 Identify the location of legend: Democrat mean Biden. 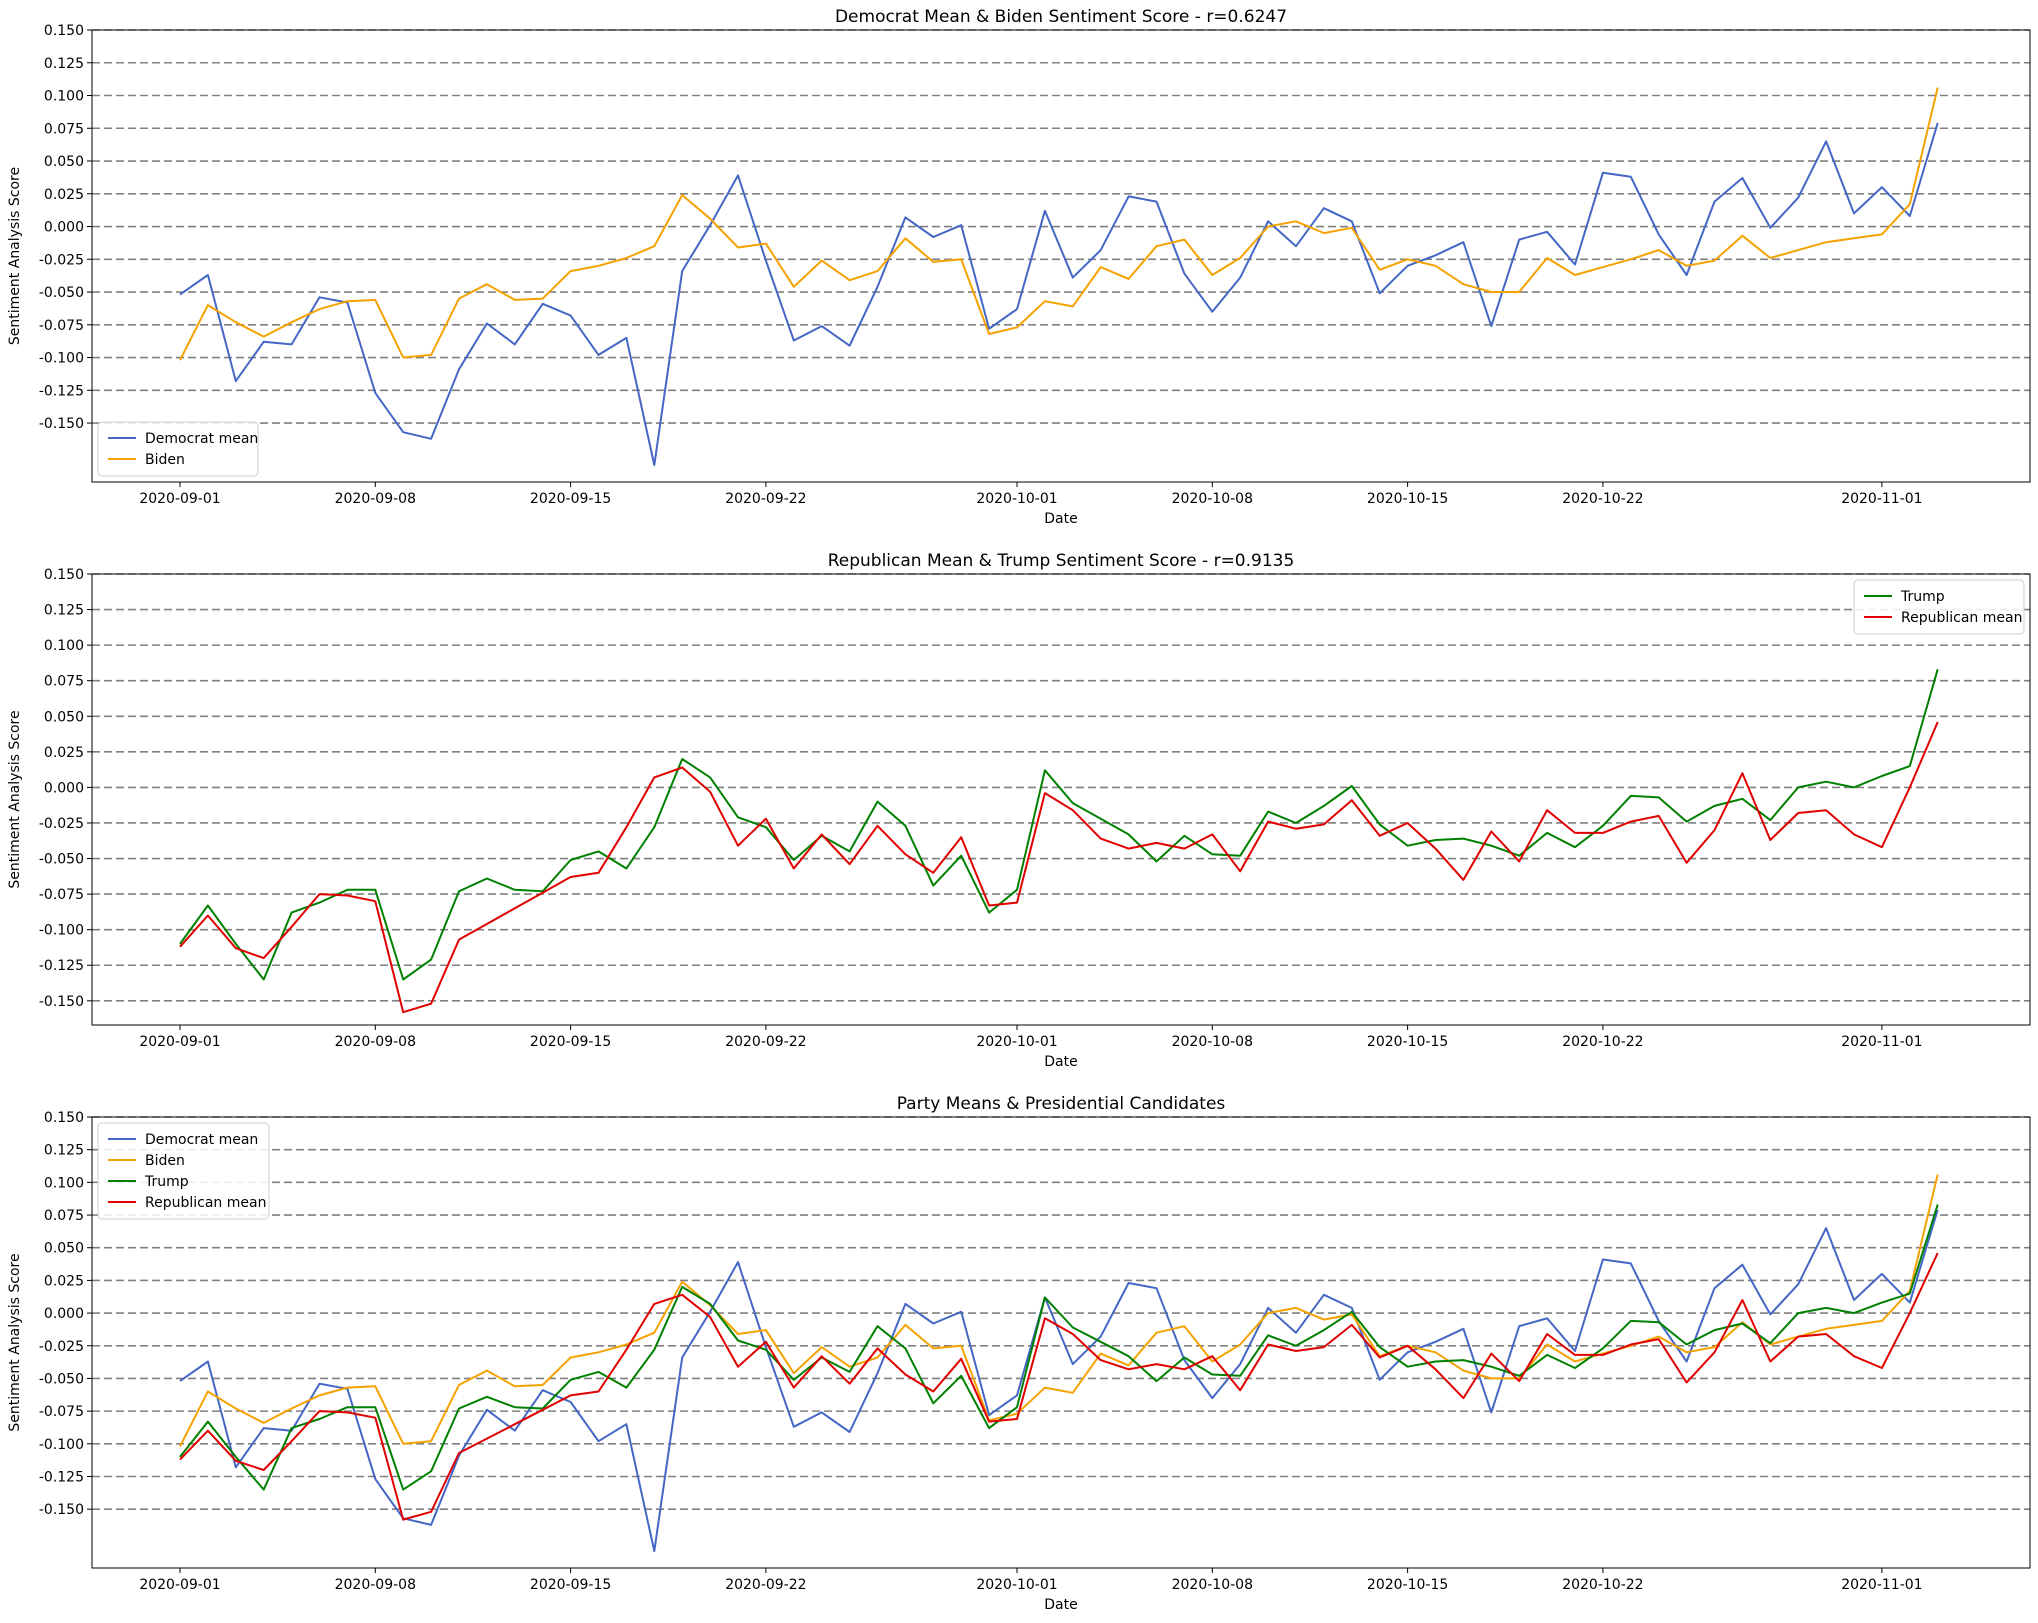
(178, 449).